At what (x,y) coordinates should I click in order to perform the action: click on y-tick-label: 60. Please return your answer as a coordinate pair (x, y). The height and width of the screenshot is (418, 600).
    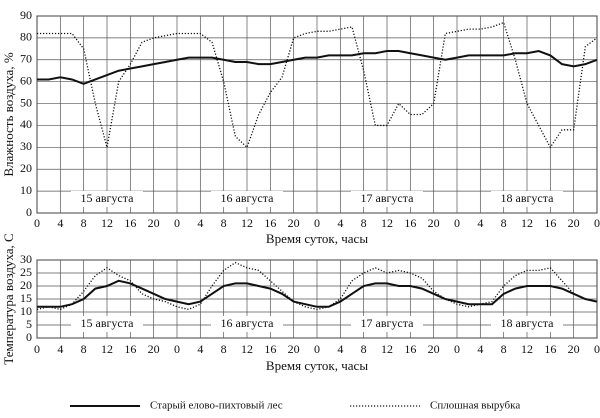
    Looking at the image, I should click on (26, 80).